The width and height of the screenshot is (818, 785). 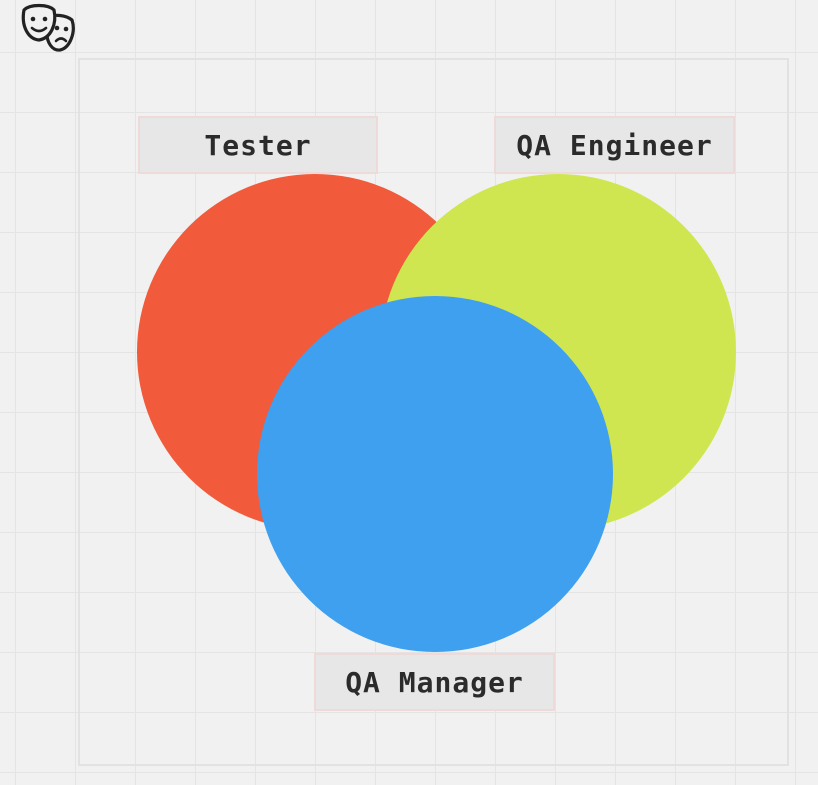 I want to click on tester-label: Tester, so click(x=258, y=145).